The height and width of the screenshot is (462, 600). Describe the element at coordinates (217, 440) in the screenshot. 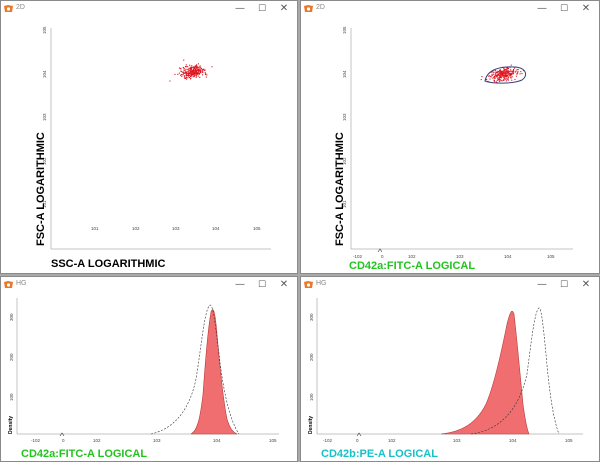

I see `x-tick-label: 104` at that location.